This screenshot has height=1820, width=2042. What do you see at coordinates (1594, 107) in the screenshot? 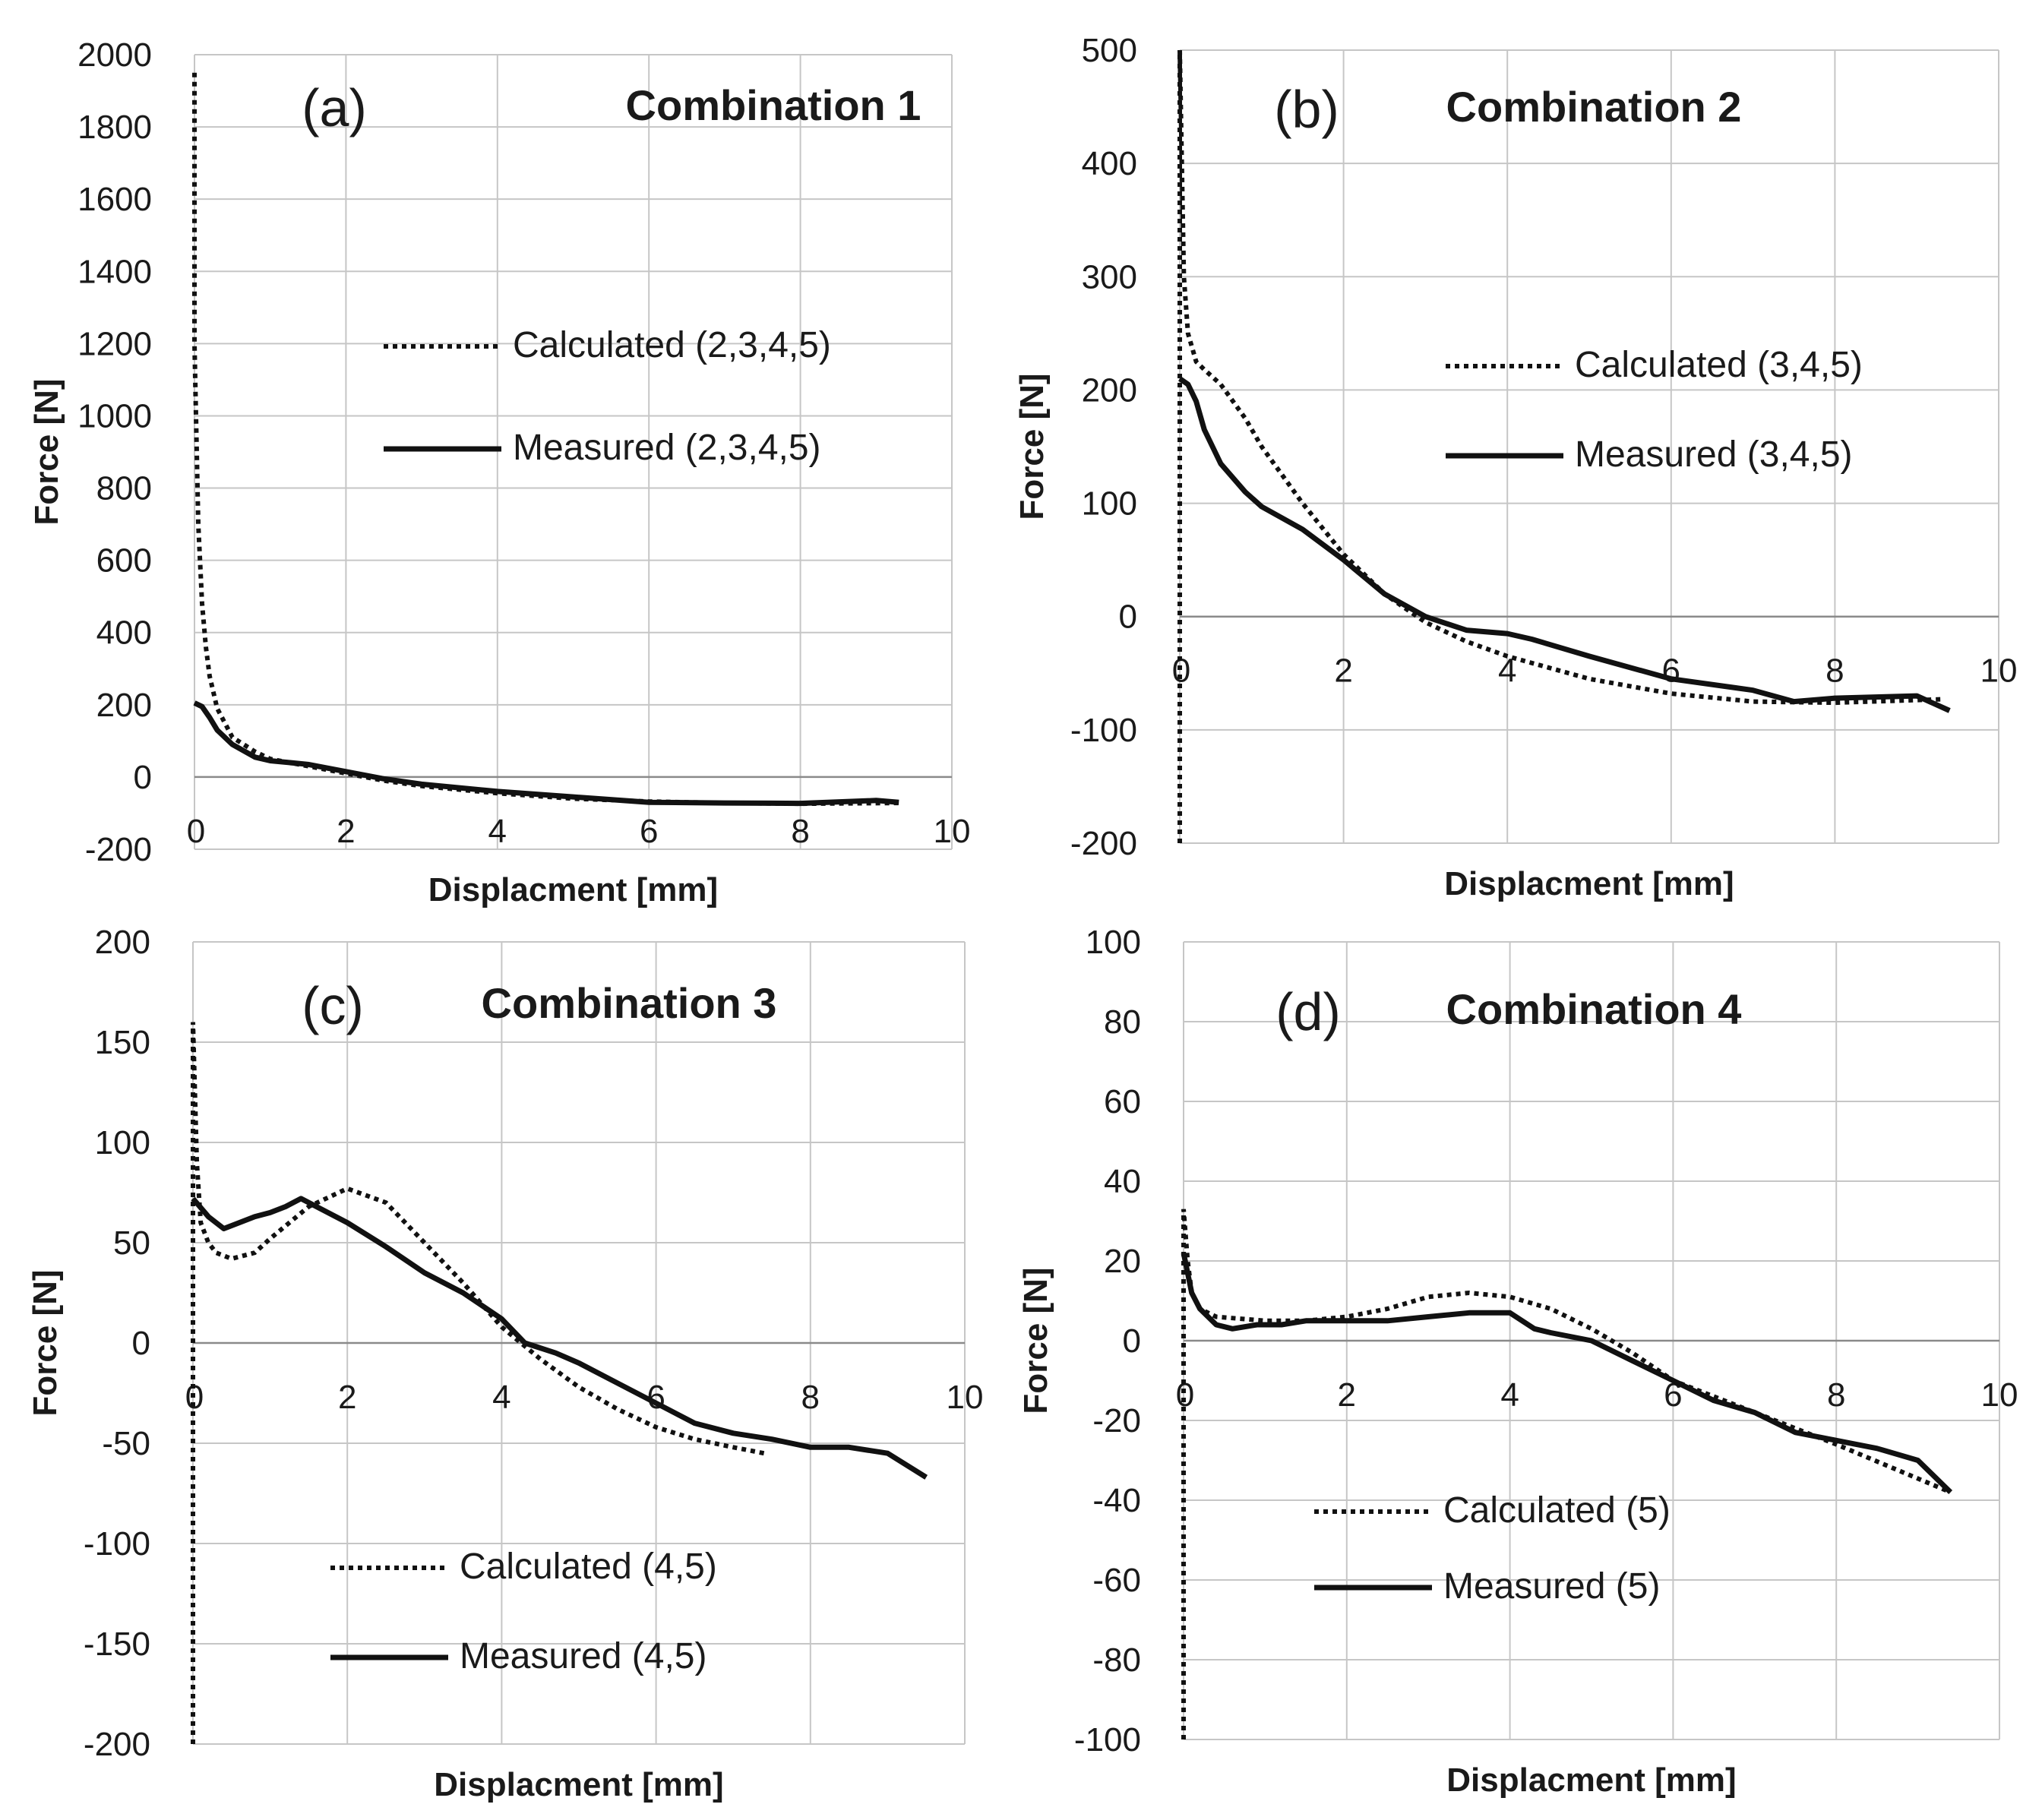
I see `chart-title: Combination 2` at bounding box center [1594, 107].